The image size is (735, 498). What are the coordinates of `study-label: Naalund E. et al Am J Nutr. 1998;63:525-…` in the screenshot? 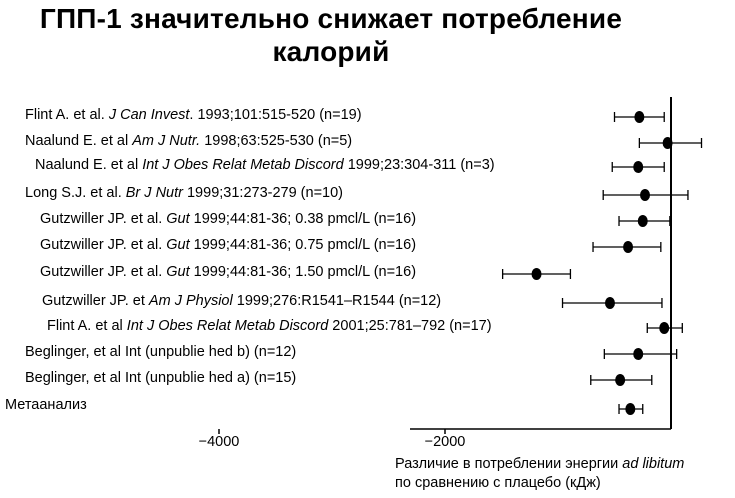 It's located at (188, 141).